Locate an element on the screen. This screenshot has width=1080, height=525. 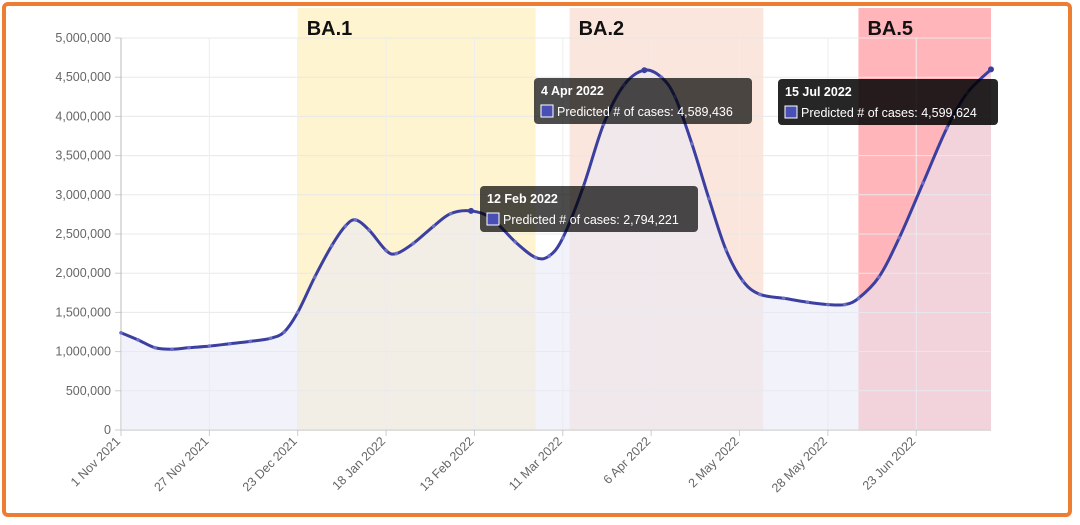
tooltip-title: 12 Feb 2022 is located at coordinates (522, 199).